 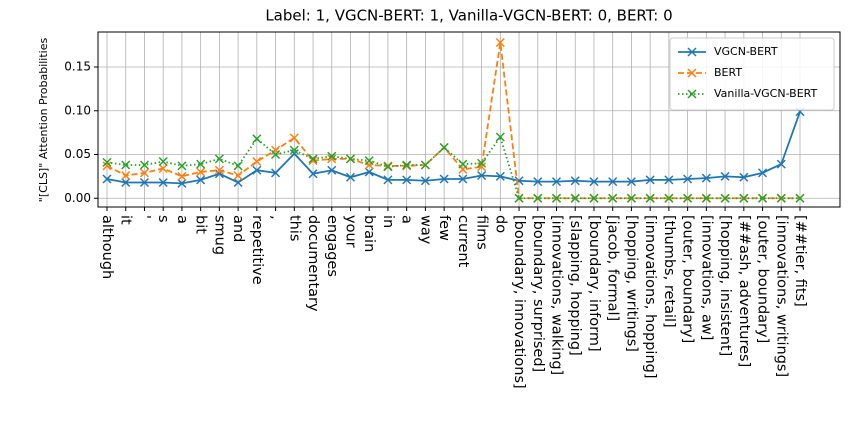 What do you see at coordinates (332, 246) in the screenshot?
I see `x-tick-label: engages` at bounding box center [332, 246].